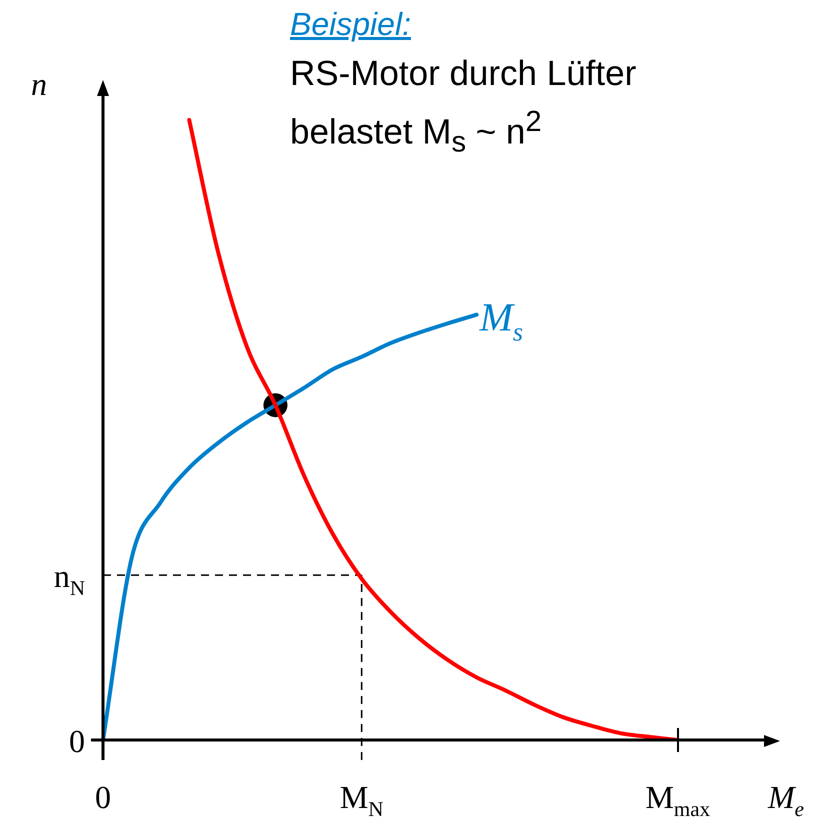  What do you see at coordinates (77, 741) in the screenshot?
I see `text: 0` at bounding box center [77, 741].